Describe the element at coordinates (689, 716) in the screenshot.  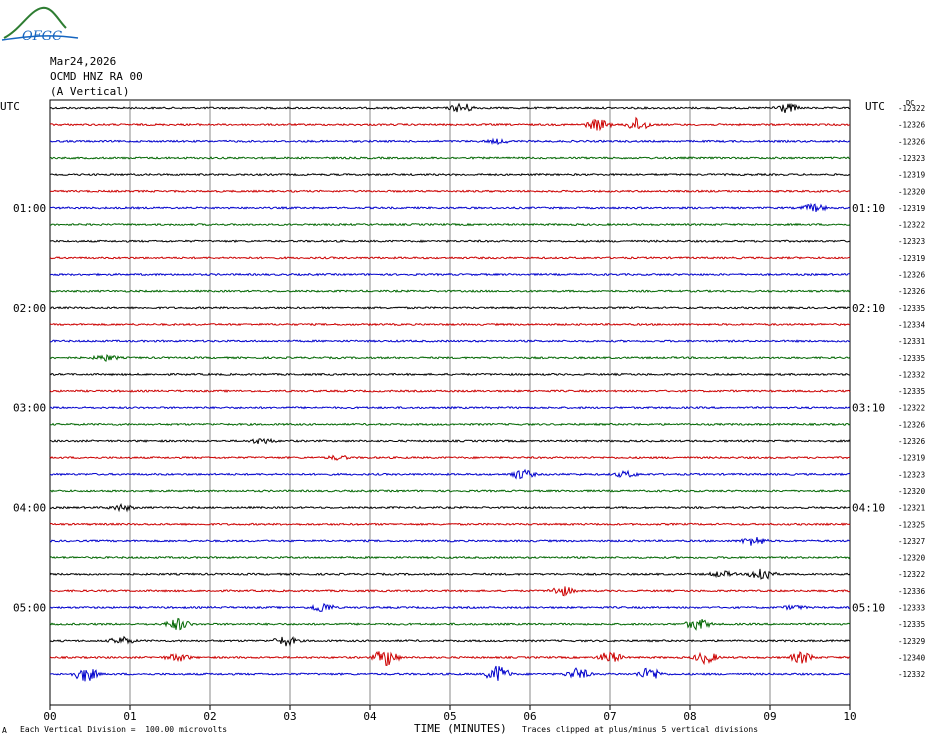
I see `x-tick-label: 08` at that location.